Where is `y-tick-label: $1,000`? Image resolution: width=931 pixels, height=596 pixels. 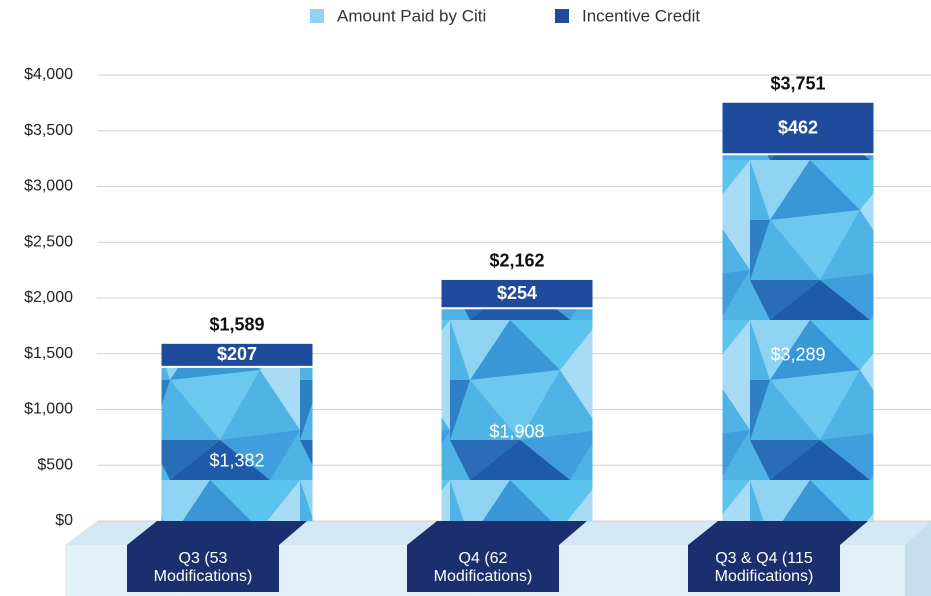
y-tick-label: $1,000 is located at coordinates (48, 409).